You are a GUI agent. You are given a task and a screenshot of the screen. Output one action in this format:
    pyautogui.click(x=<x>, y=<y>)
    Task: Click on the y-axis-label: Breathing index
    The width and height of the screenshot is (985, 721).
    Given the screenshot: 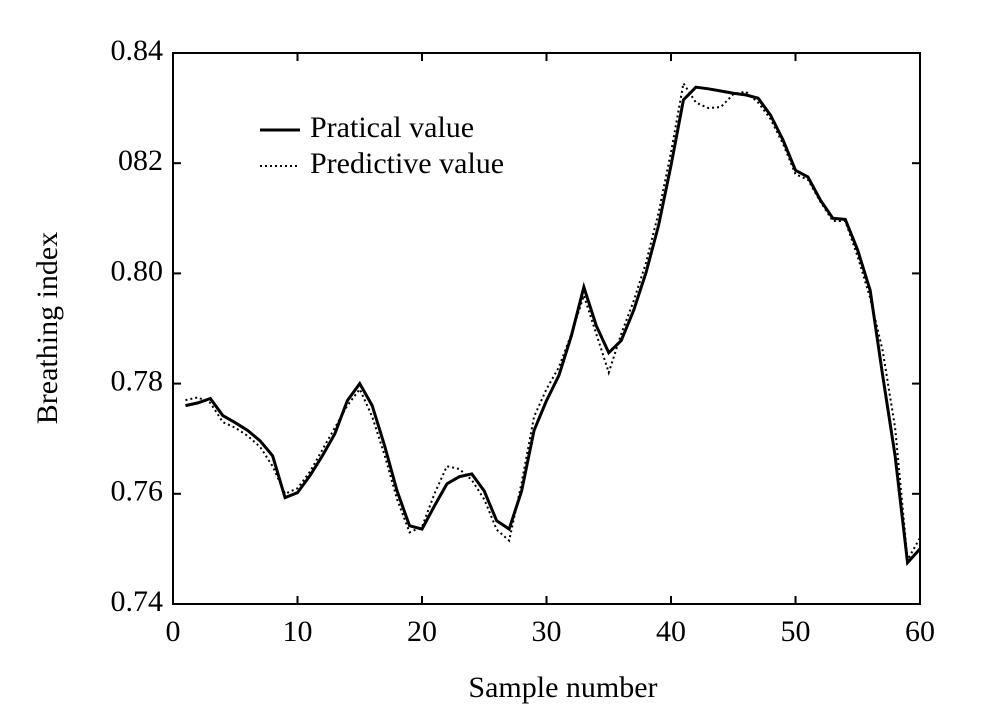 What is the action you would take?
    pyautogui.click(x=47, y=328)
    